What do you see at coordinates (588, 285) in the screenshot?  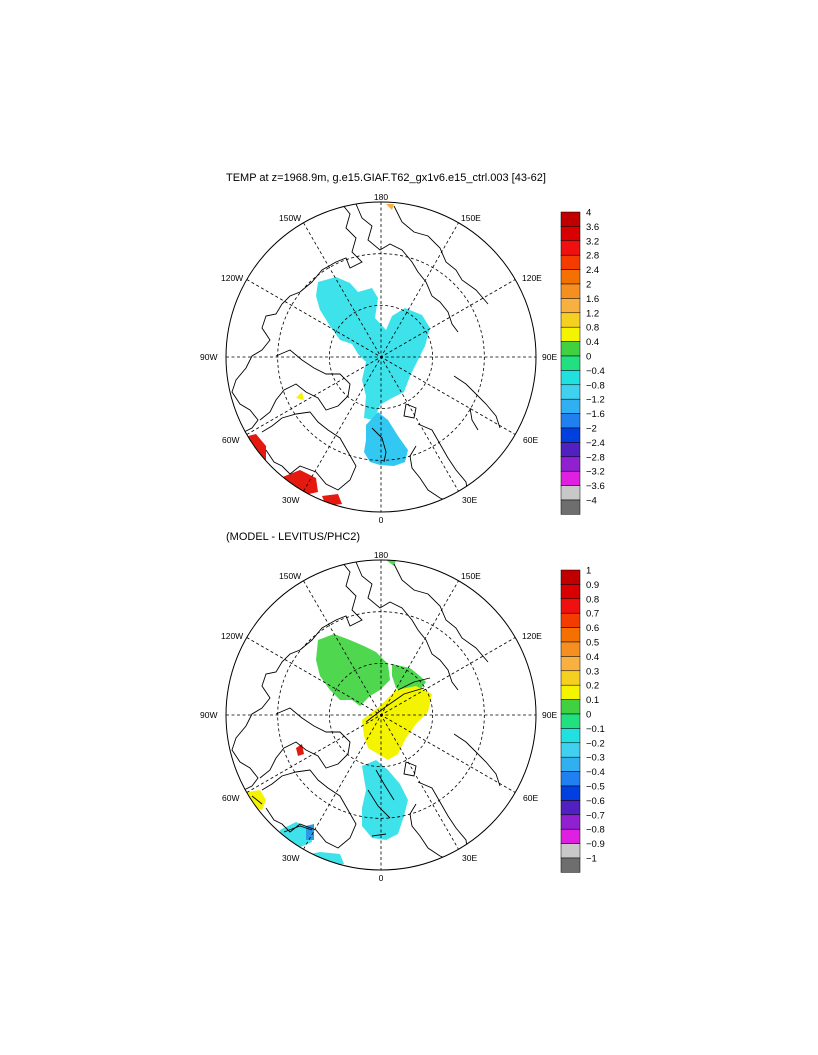 I see `colorbar-tick-label: 2` at bounding box center [588, 285].